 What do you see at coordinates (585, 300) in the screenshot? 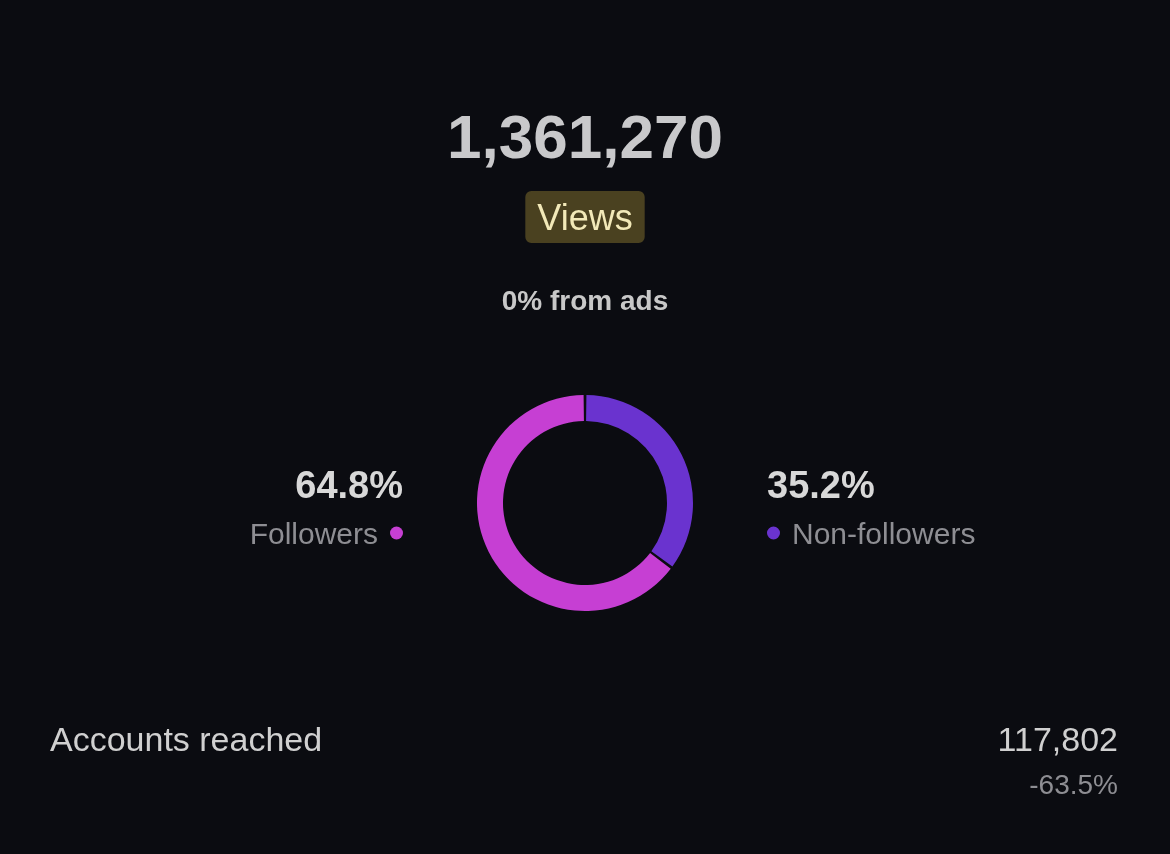
I see `text: 0% from ads` at bounding box center [585, 300].